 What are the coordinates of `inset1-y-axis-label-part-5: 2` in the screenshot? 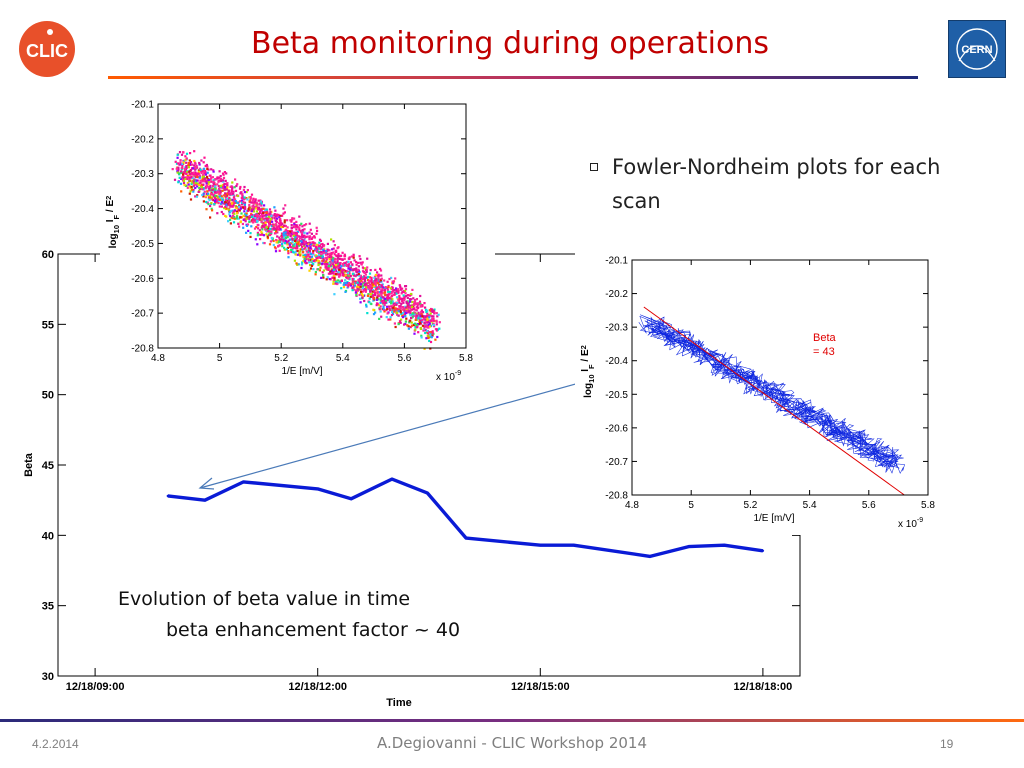 It's located at (108, 198).